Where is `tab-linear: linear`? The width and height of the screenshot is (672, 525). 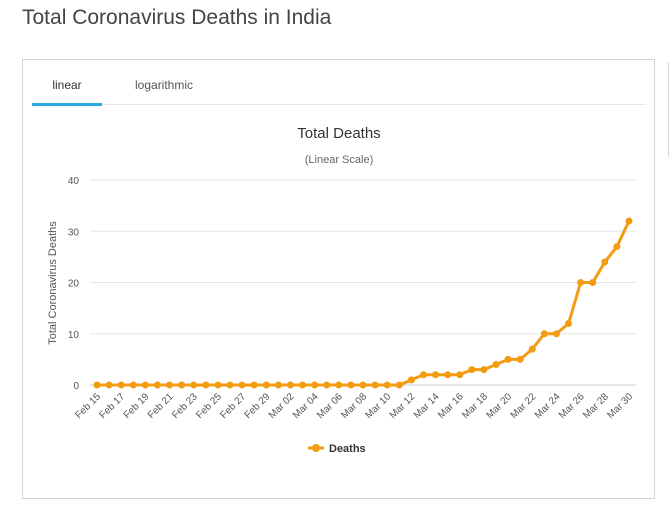 tab-linear: linear is located at coordinates (67, 92).